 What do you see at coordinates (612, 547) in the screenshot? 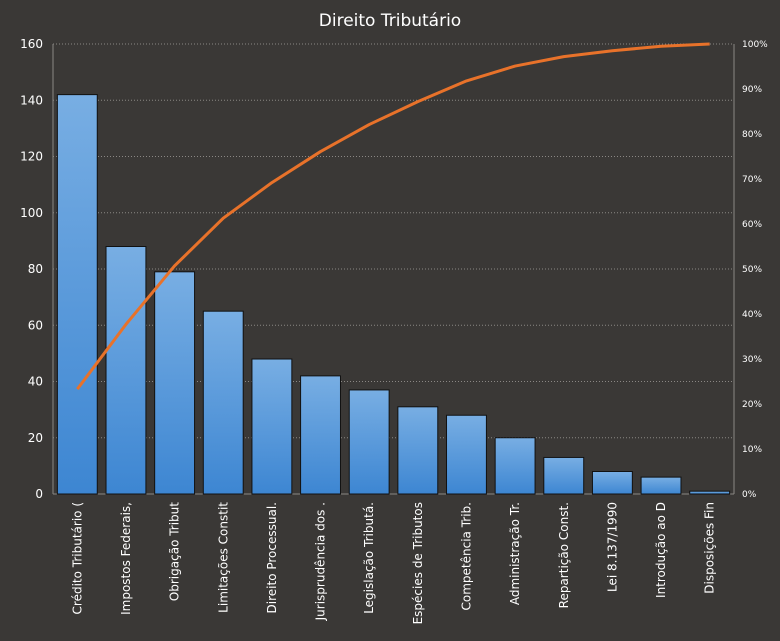
I see `x-tick-label: Lei 8.137/1990` at bounding box center [612, 547].